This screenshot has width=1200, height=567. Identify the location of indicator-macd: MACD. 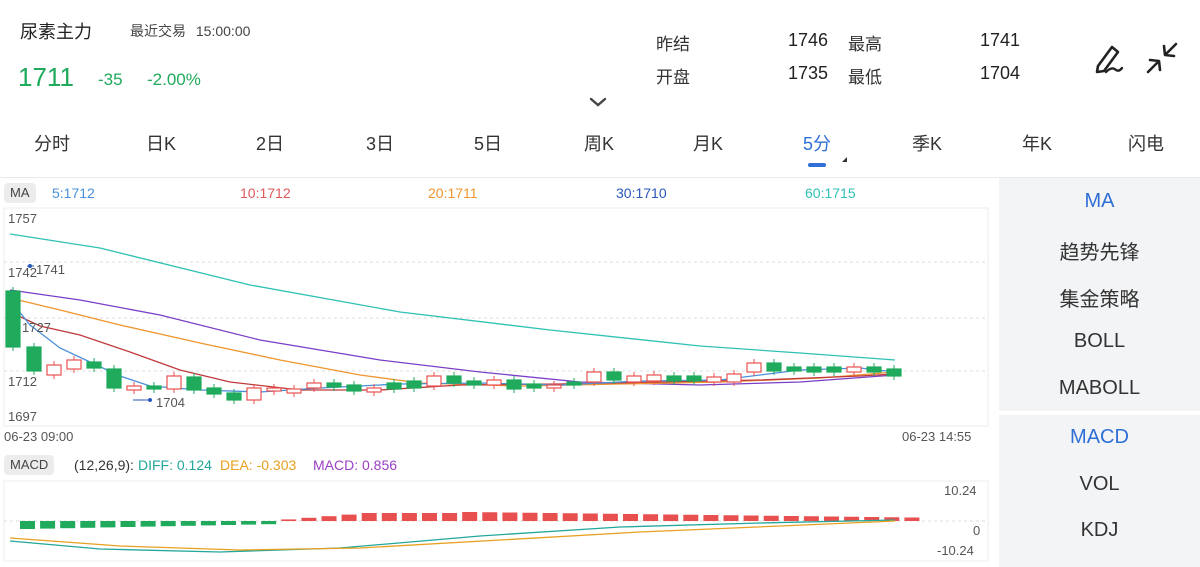
(1099, 437).